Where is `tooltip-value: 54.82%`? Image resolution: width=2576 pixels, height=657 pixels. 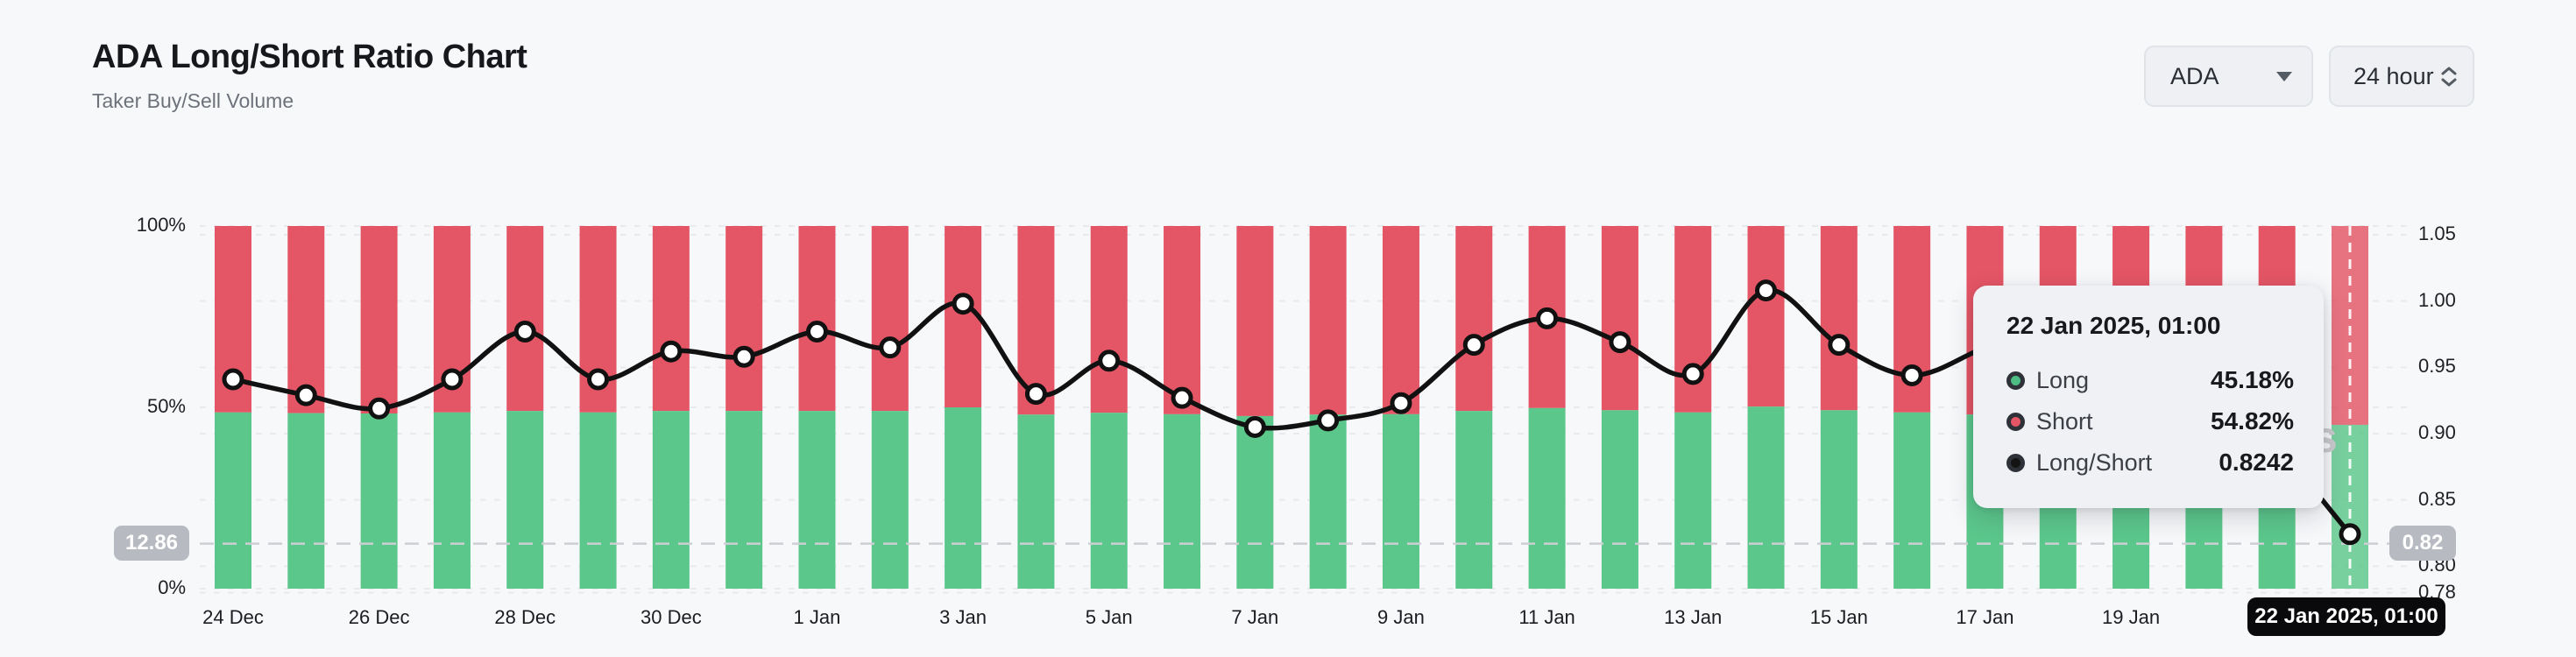 tooltip-value: 54.82% is located at coordinates (2252, 420).